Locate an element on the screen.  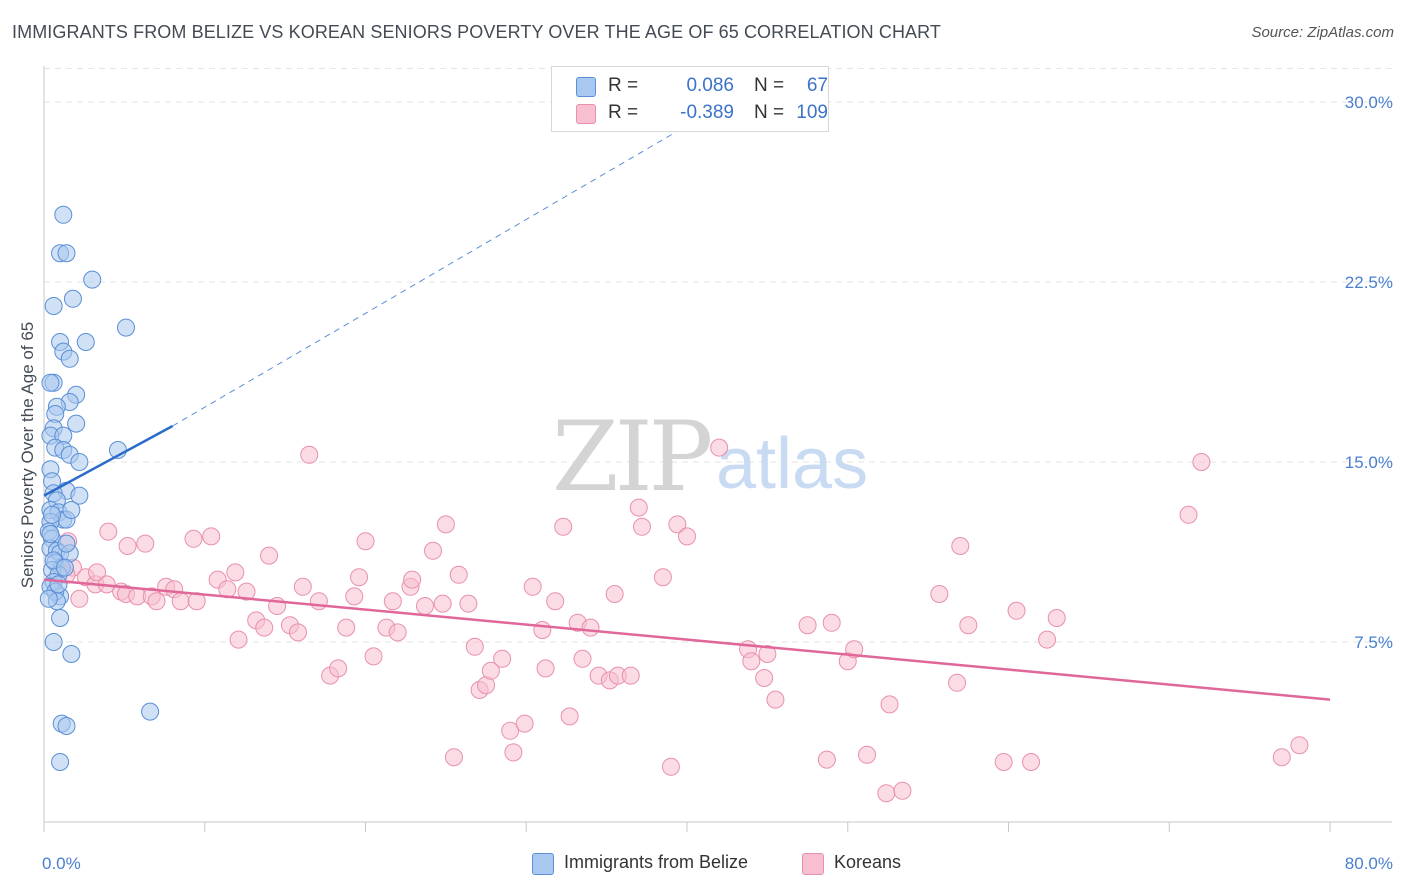
bottom-legend-swatch-koreans is located at coordinates (813, 864).